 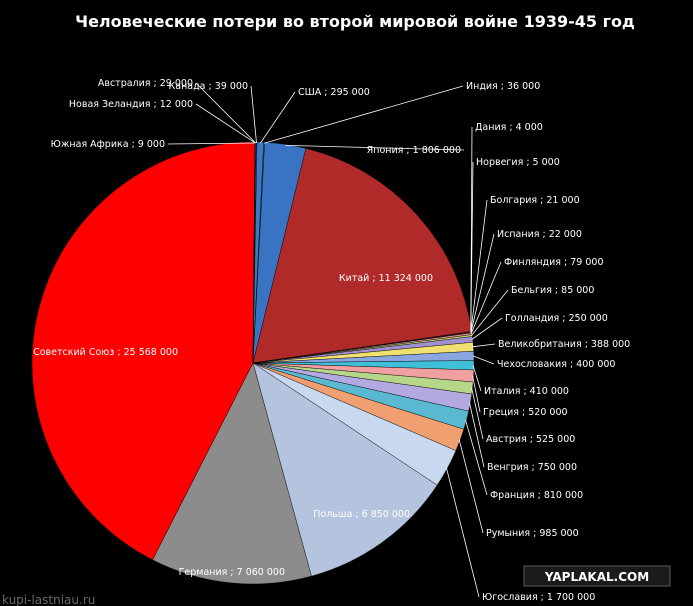 What do you see at coordinates (145, 83) in the screenshot?
I see `slice-label: Австралия ; 29 000` at bounding box center [145, 83].